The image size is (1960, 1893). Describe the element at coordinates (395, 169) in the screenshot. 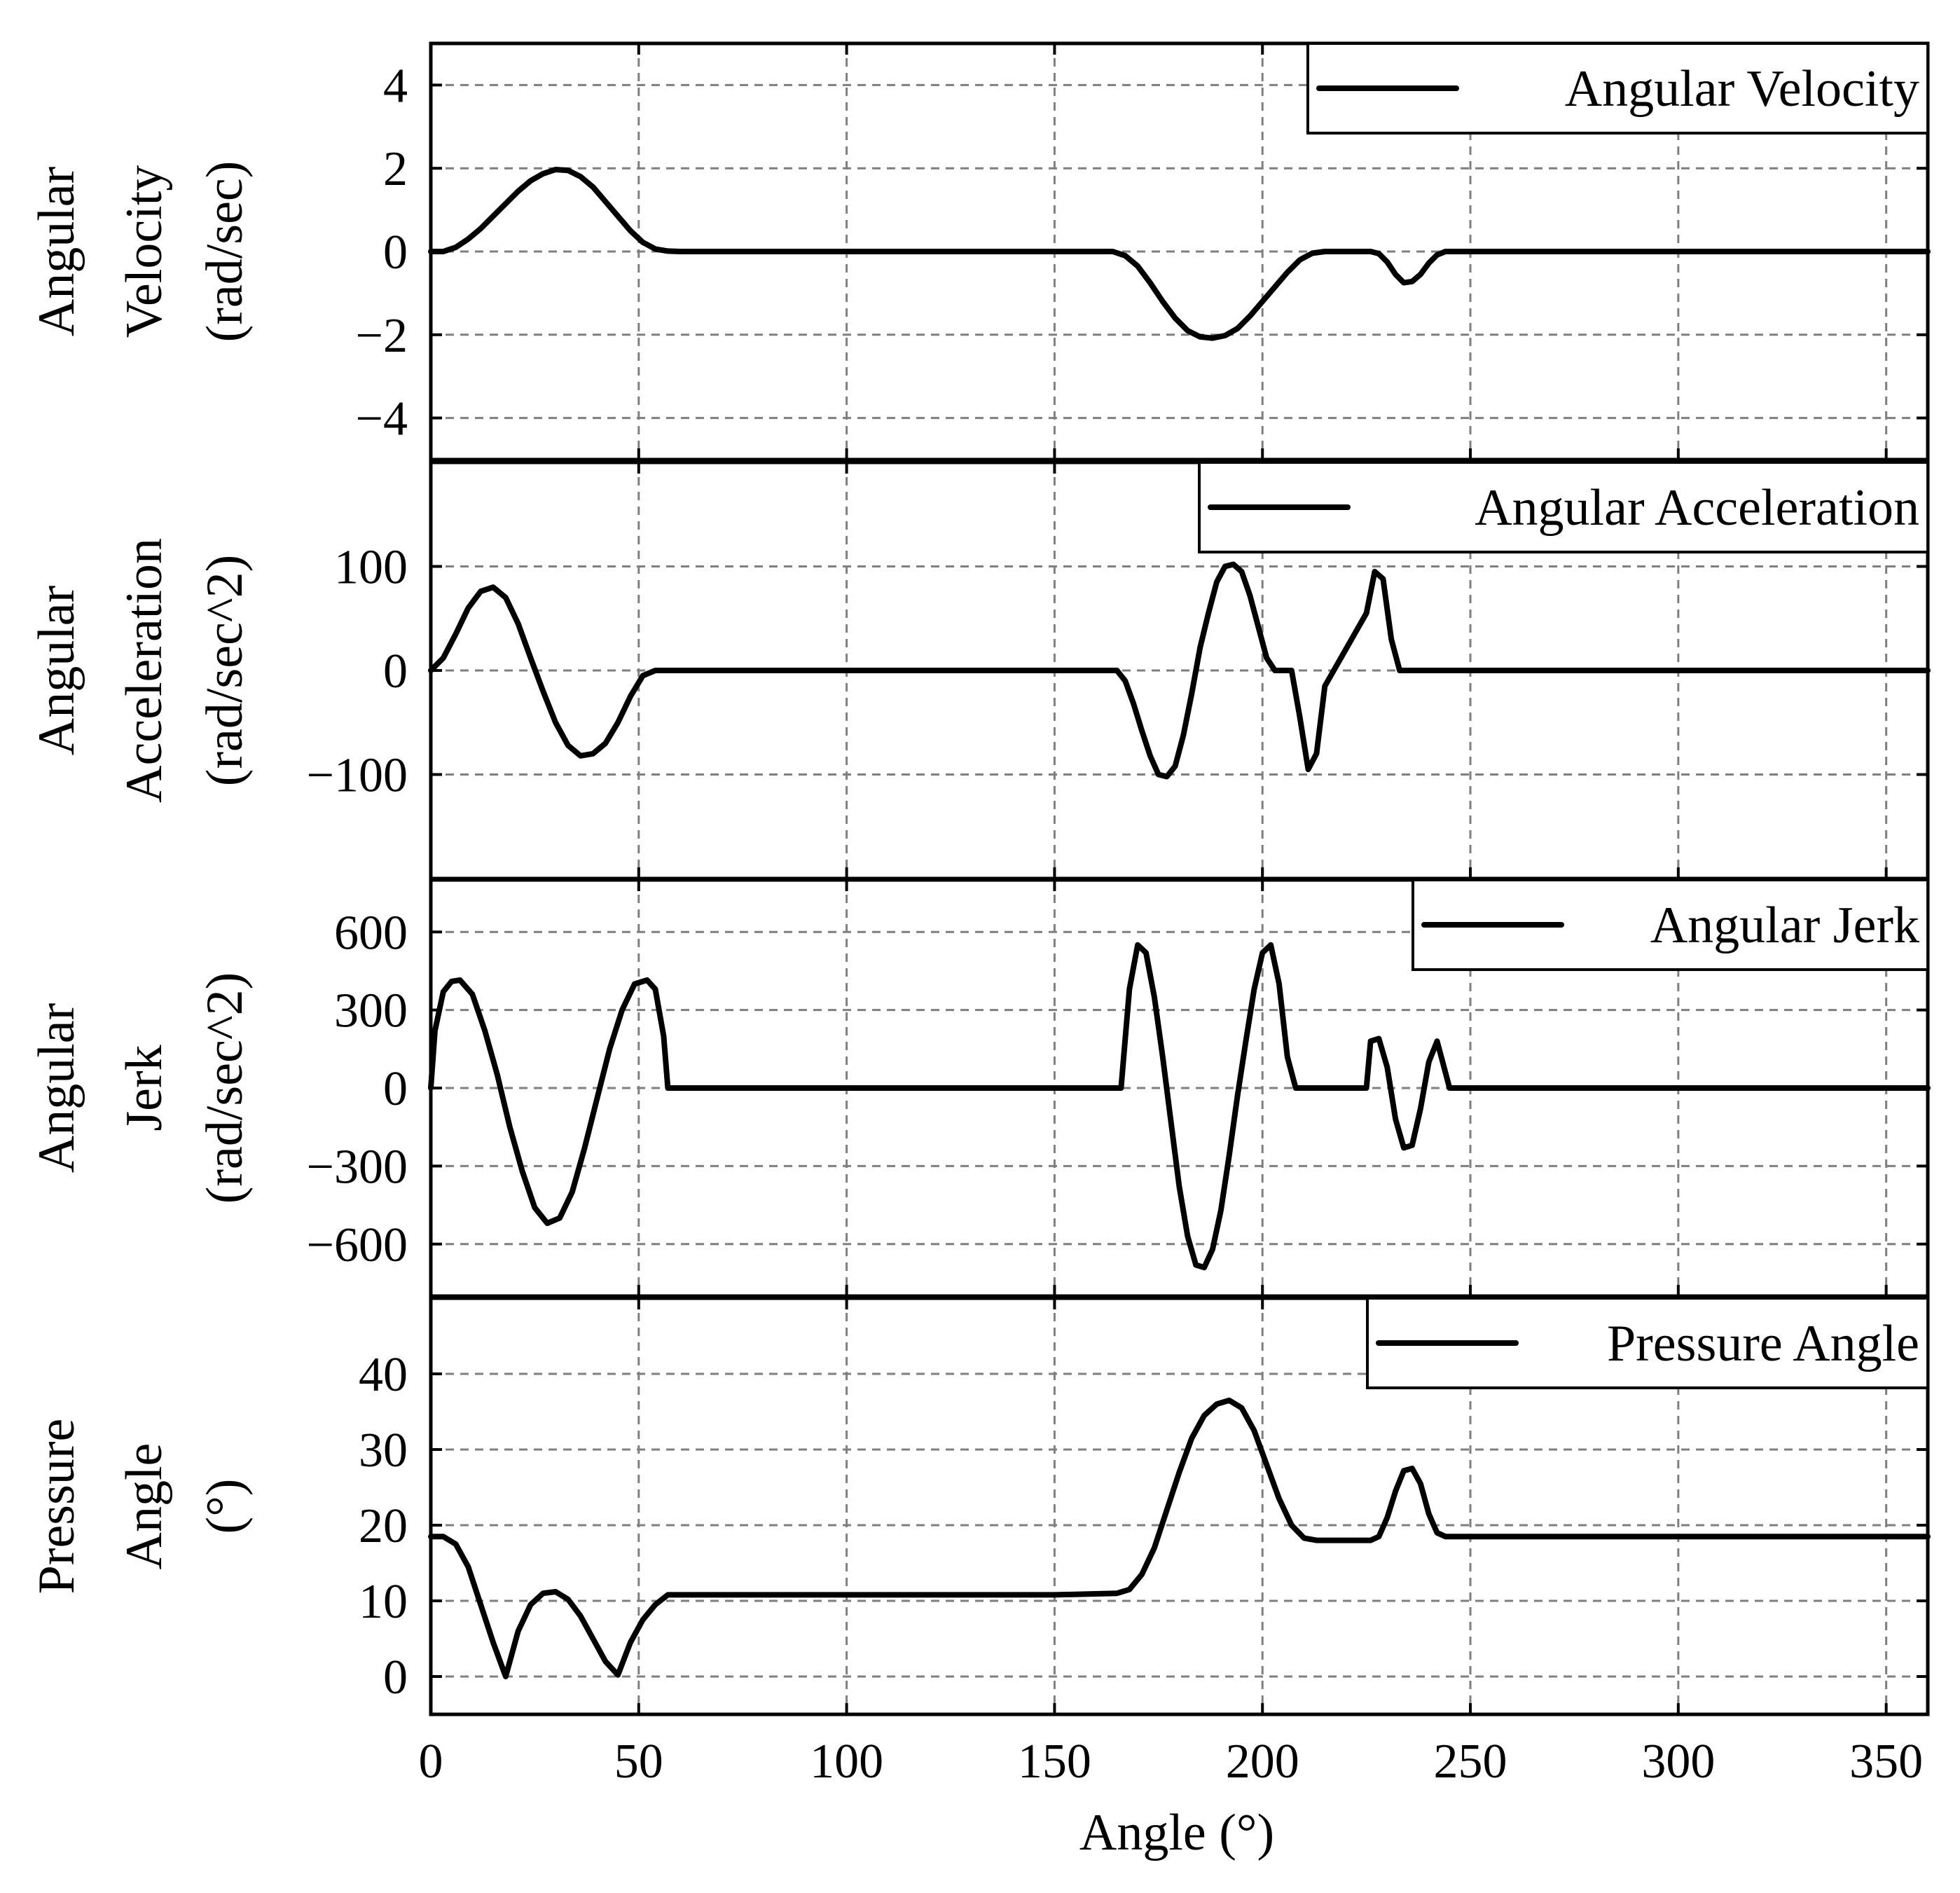

I see `y-tick-label: 2` at that location.